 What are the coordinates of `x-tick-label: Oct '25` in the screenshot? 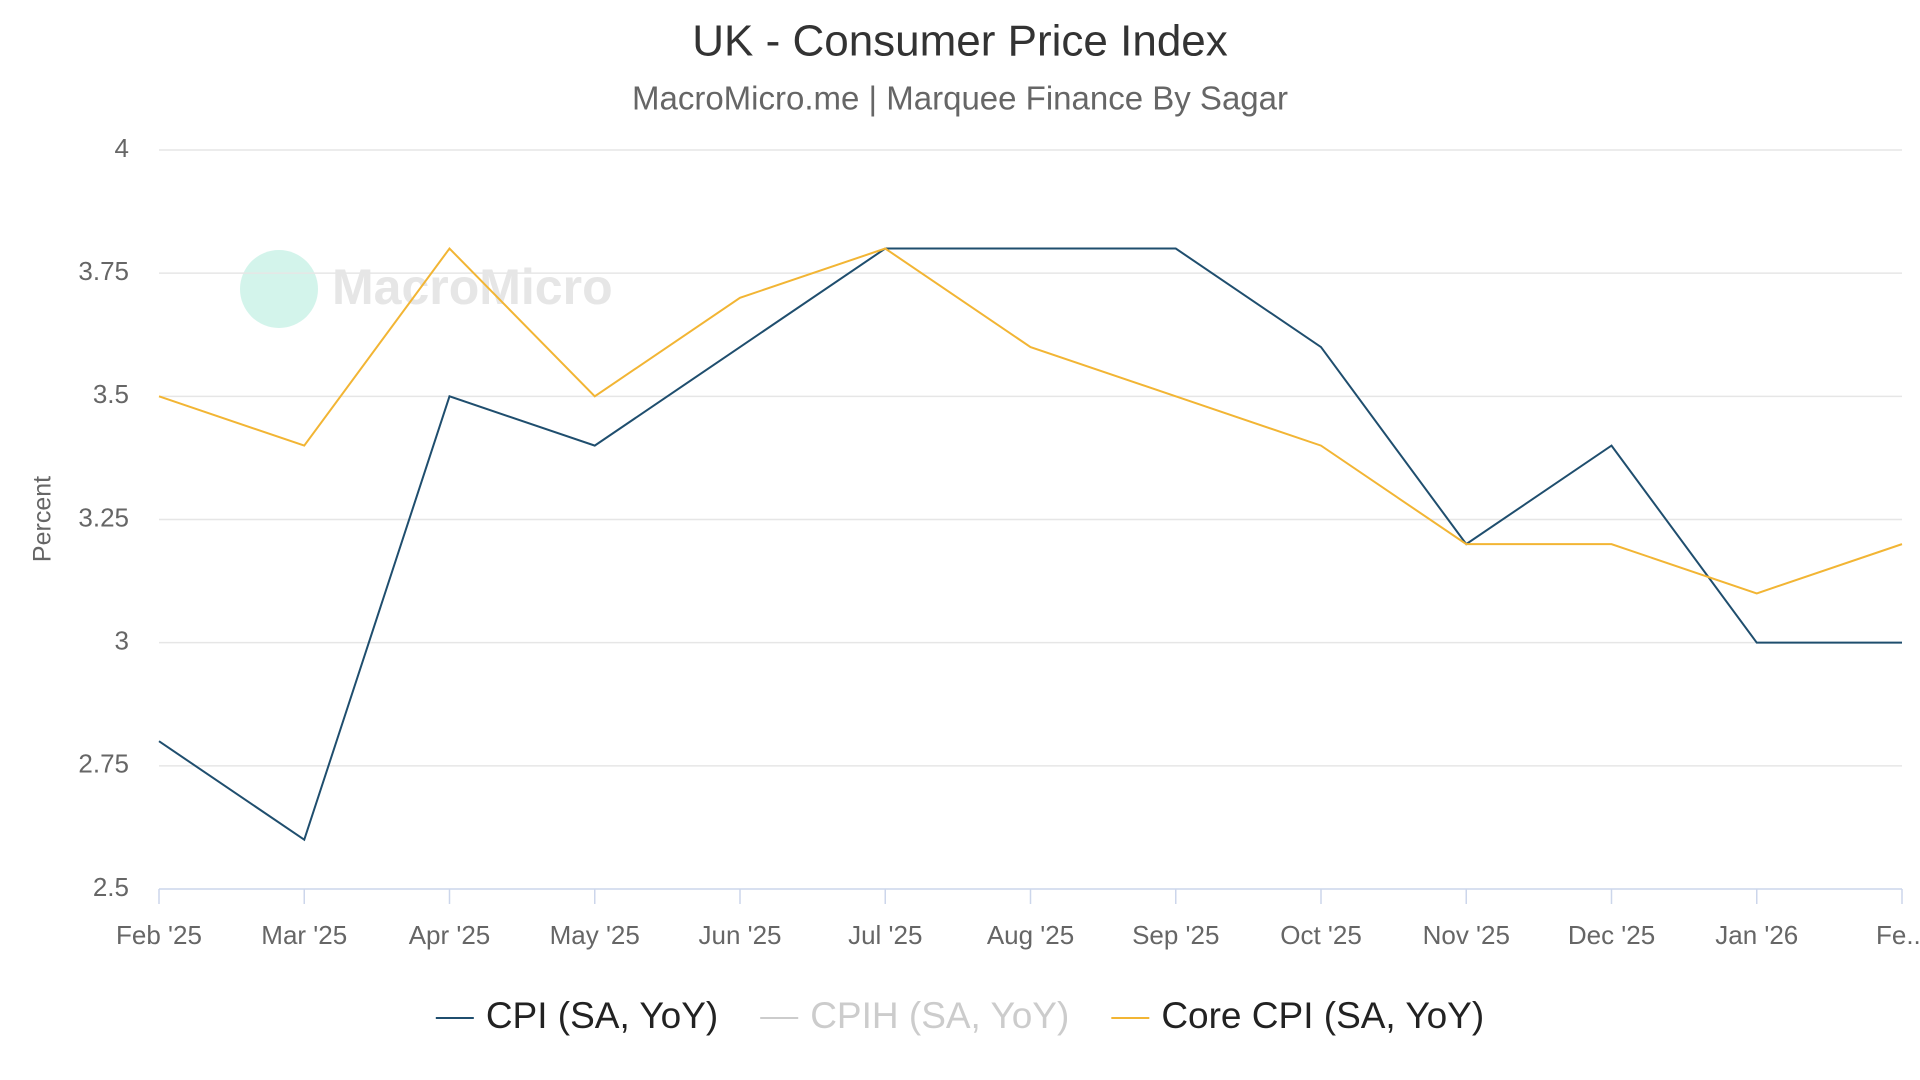 It's located at (1321, 935).